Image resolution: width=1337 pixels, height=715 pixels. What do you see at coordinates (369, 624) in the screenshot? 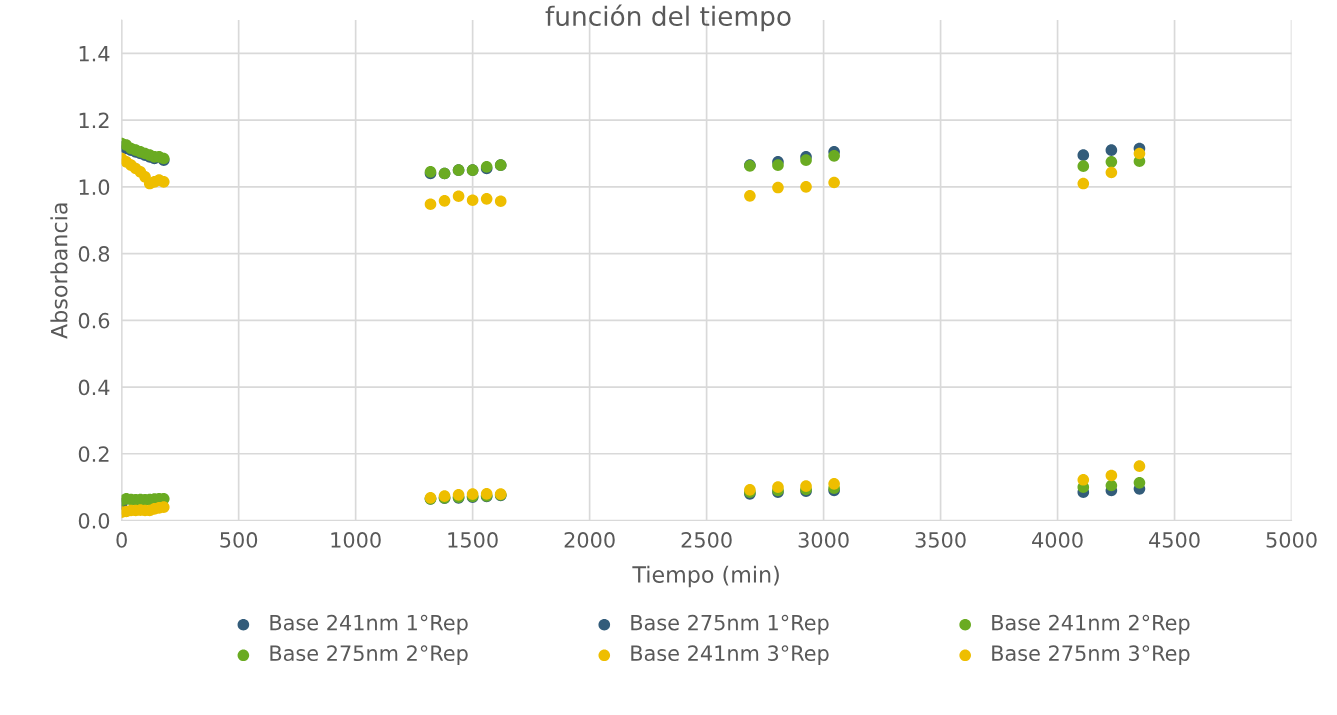
I see `legend-label: Base 241nm 1°Rep` at bounding box center [369, 624].